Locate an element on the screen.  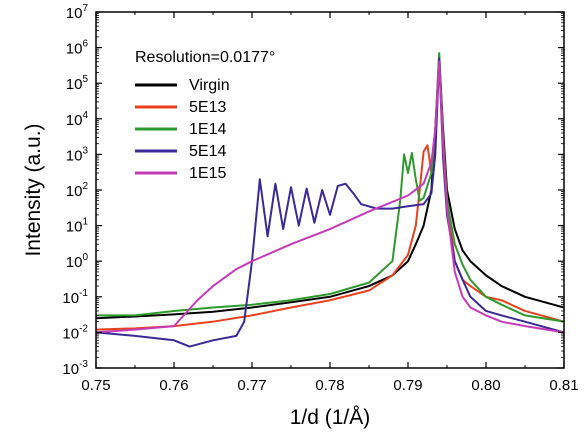
y-tick-label: 10³ is located at coordinates (77, 154).